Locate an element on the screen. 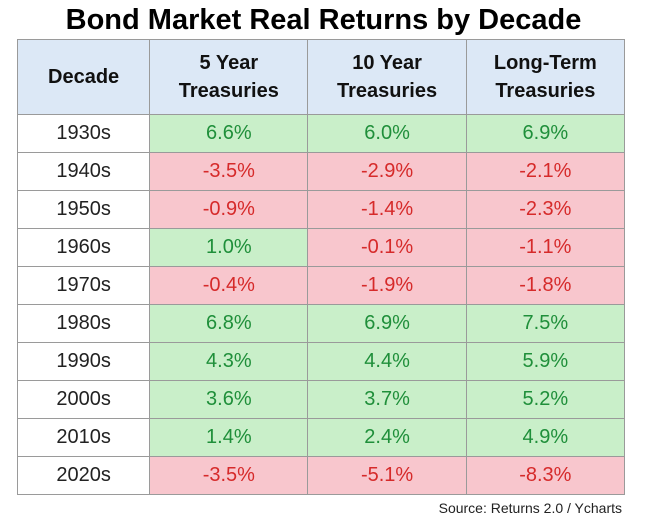 Image resolution: width=647 pixels, height=523 pixels. return-value-cell: 5.9% is located at coordinates (545, 361).